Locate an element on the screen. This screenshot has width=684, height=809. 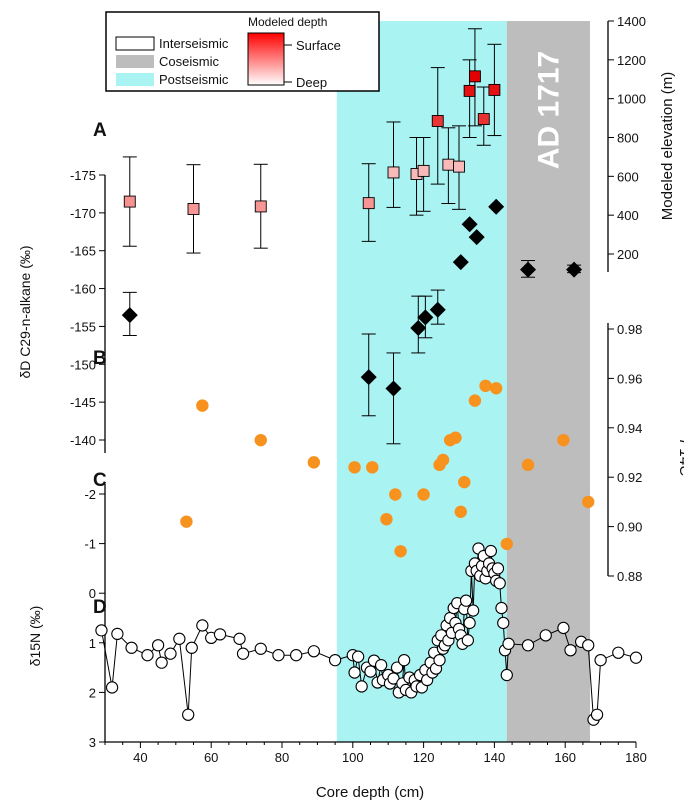
y-tick-label: -2 is located at coordinates (90, 494).